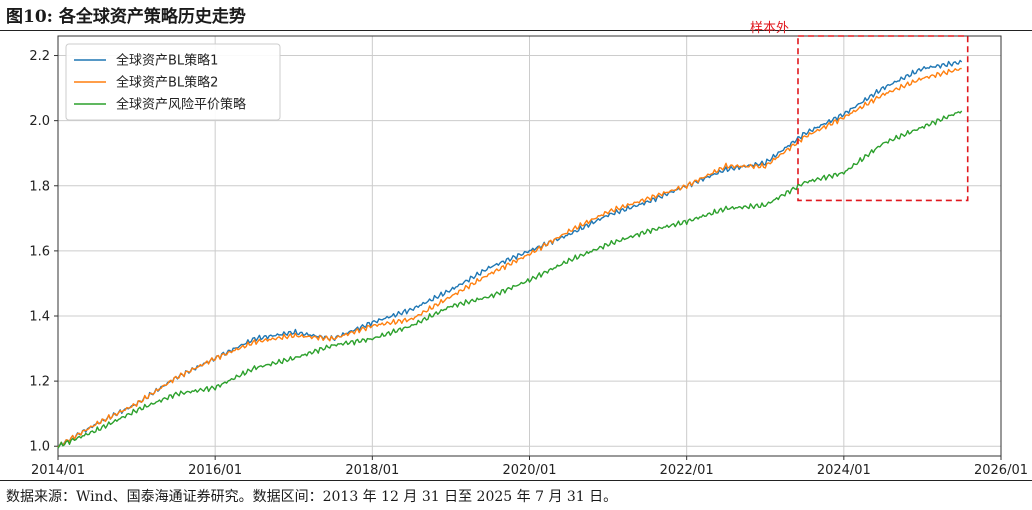 The height and width of the screenshot is (510, 1032). I want to click on source-divider, so click(516, 480).